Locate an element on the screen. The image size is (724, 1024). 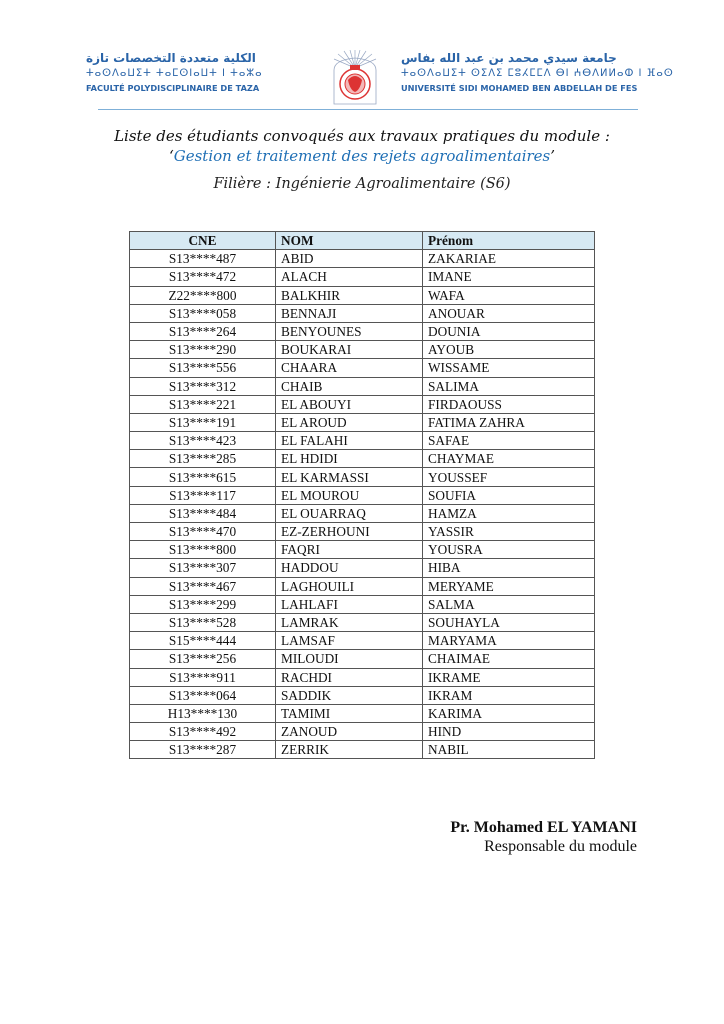
cell-cne: S13****615 is located at coordinates (202, 477).